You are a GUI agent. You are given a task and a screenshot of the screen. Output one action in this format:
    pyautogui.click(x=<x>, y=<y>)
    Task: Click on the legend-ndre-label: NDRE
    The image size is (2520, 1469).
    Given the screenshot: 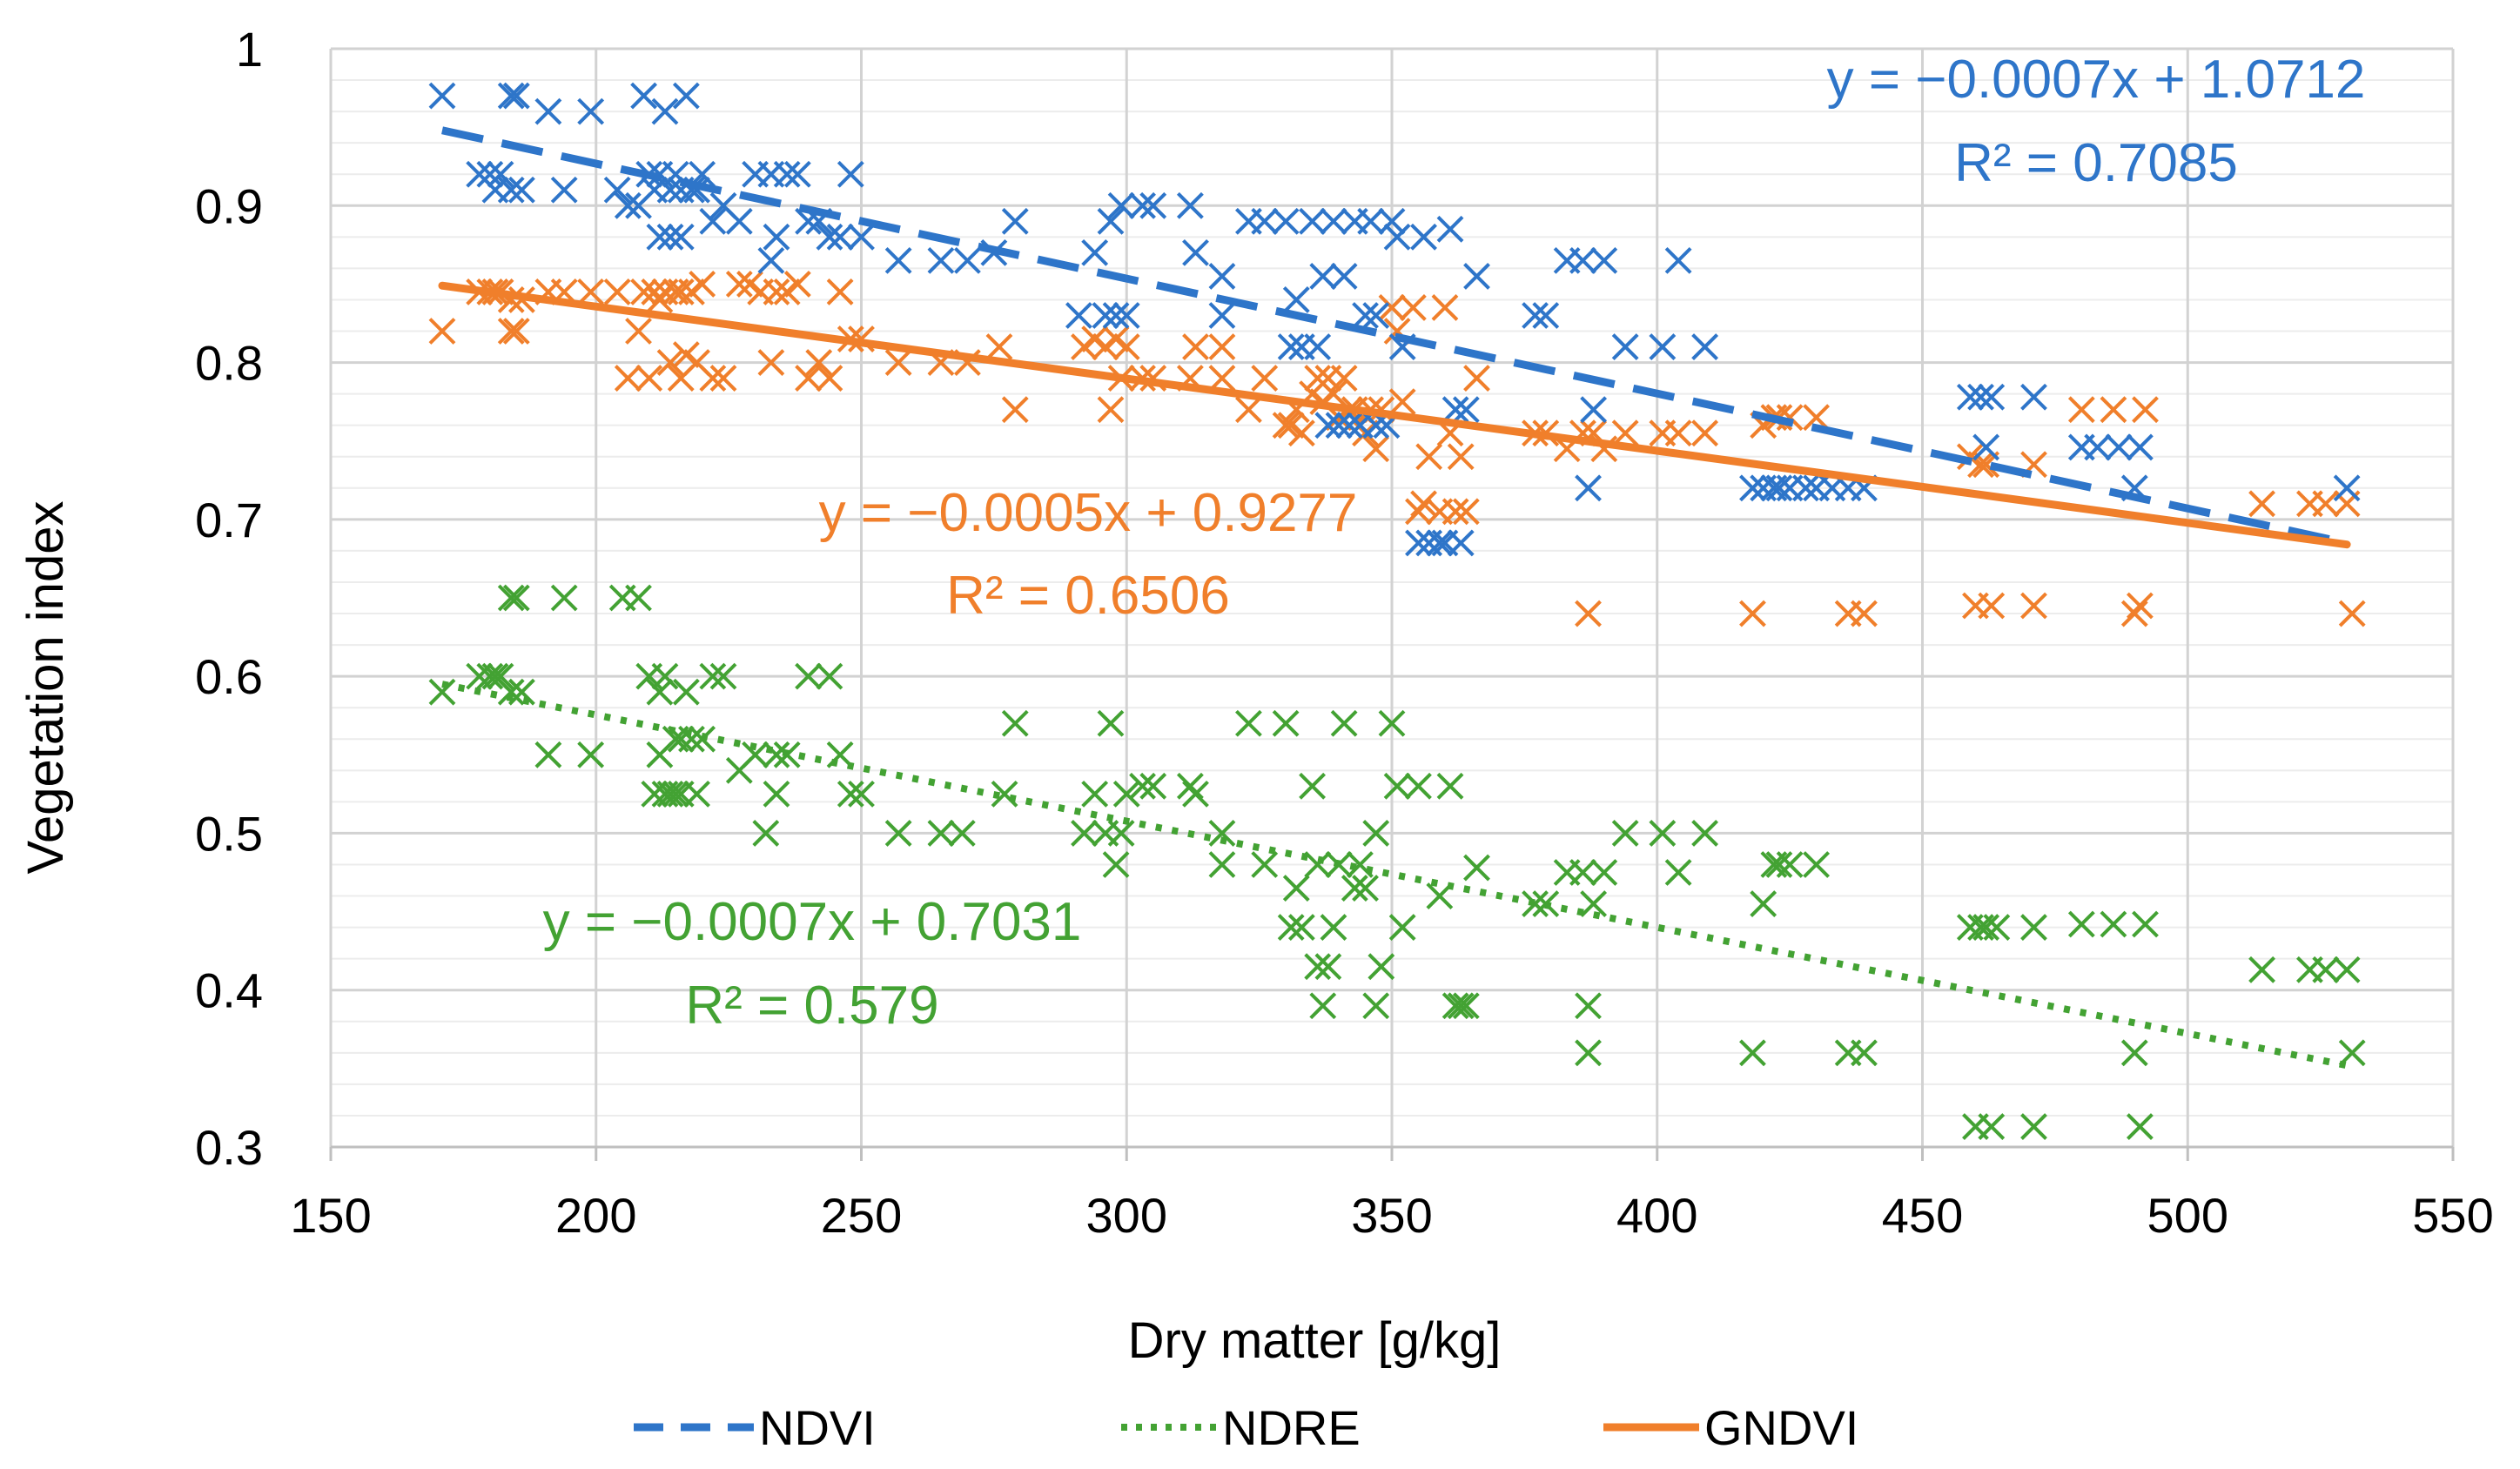 What is the action you would take?
    pyautogui.click(x=1291, y=1427)
    